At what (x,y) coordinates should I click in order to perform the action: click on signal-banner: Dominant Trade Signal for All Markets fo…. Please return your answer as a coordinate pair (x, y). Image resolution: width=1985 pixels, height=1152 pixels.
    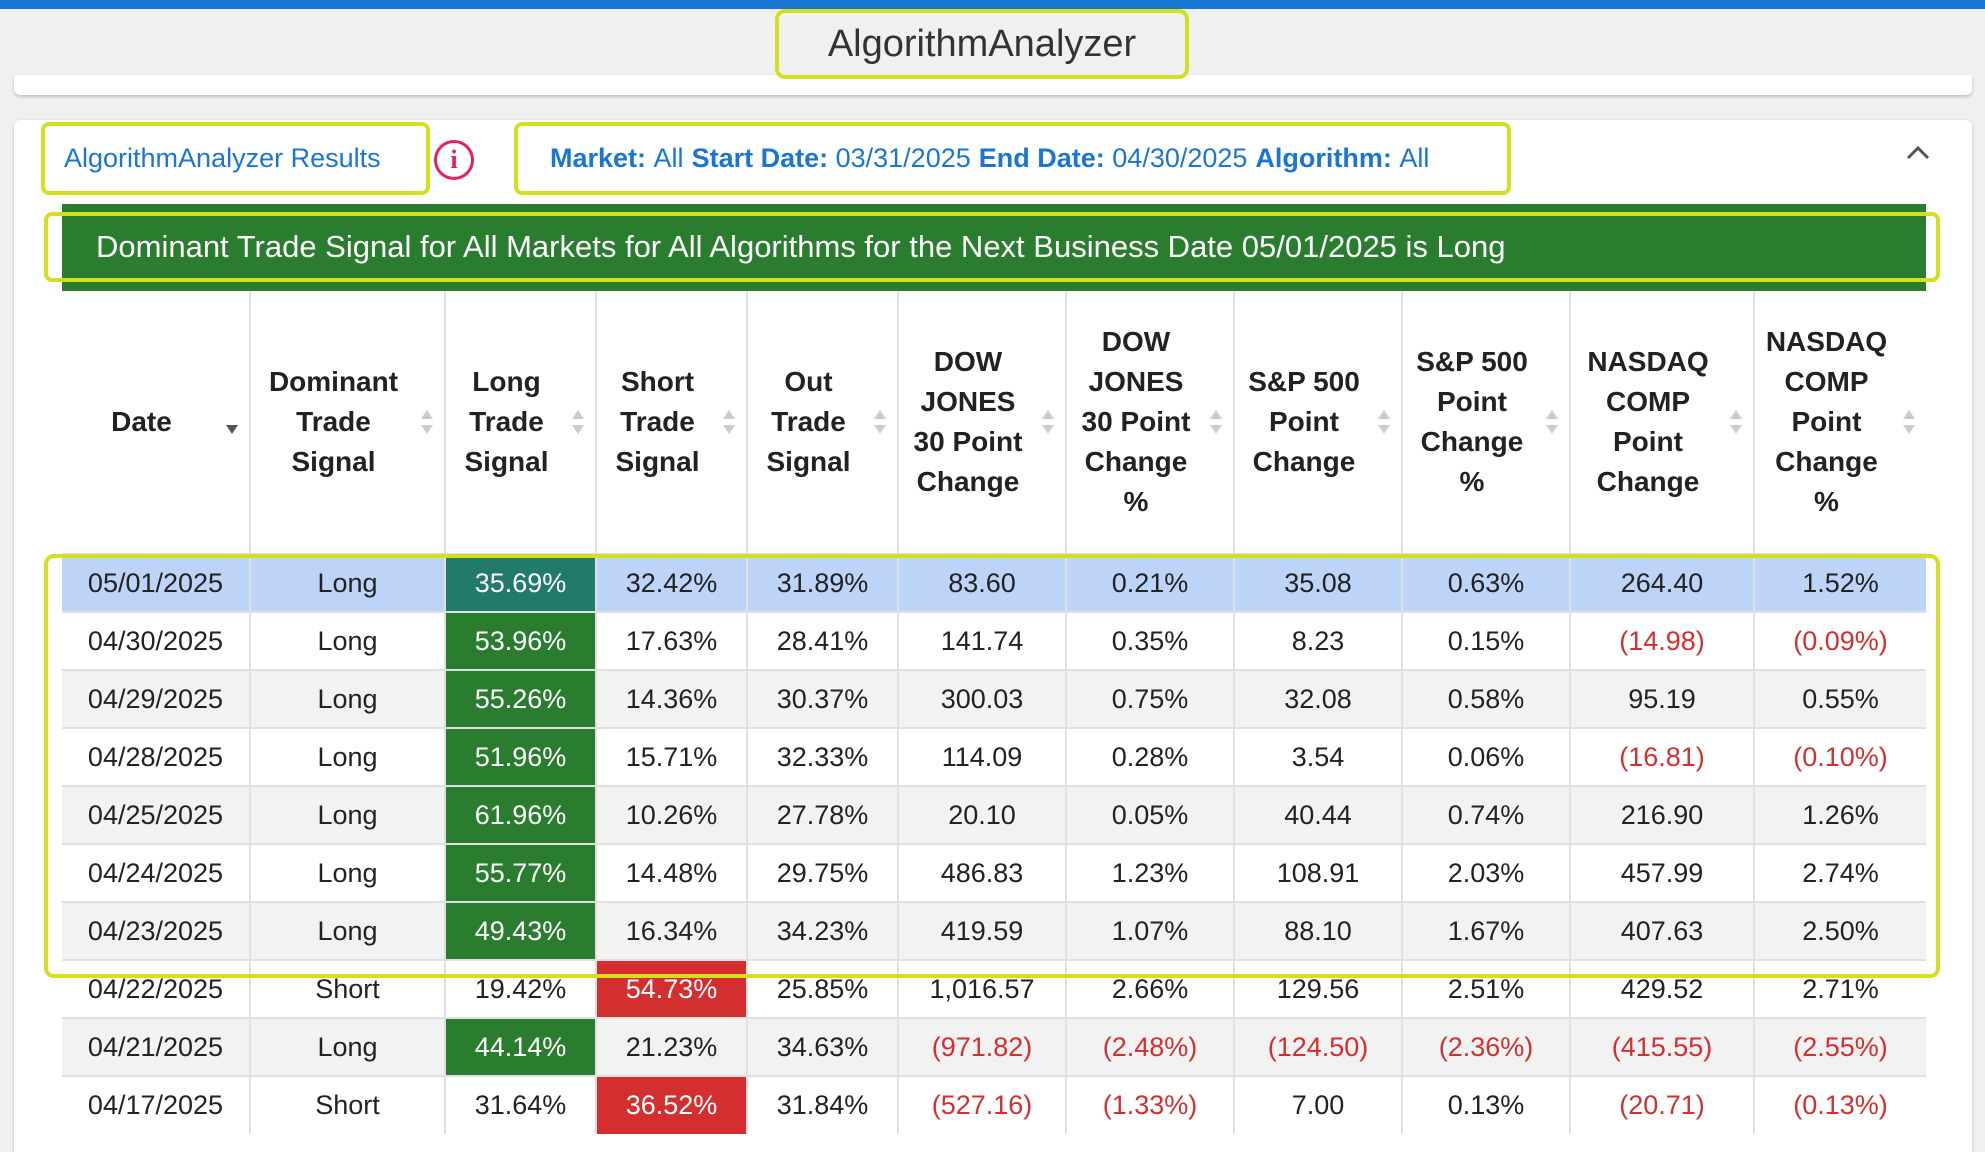
    Looking at the image, I should click on (992, 247).